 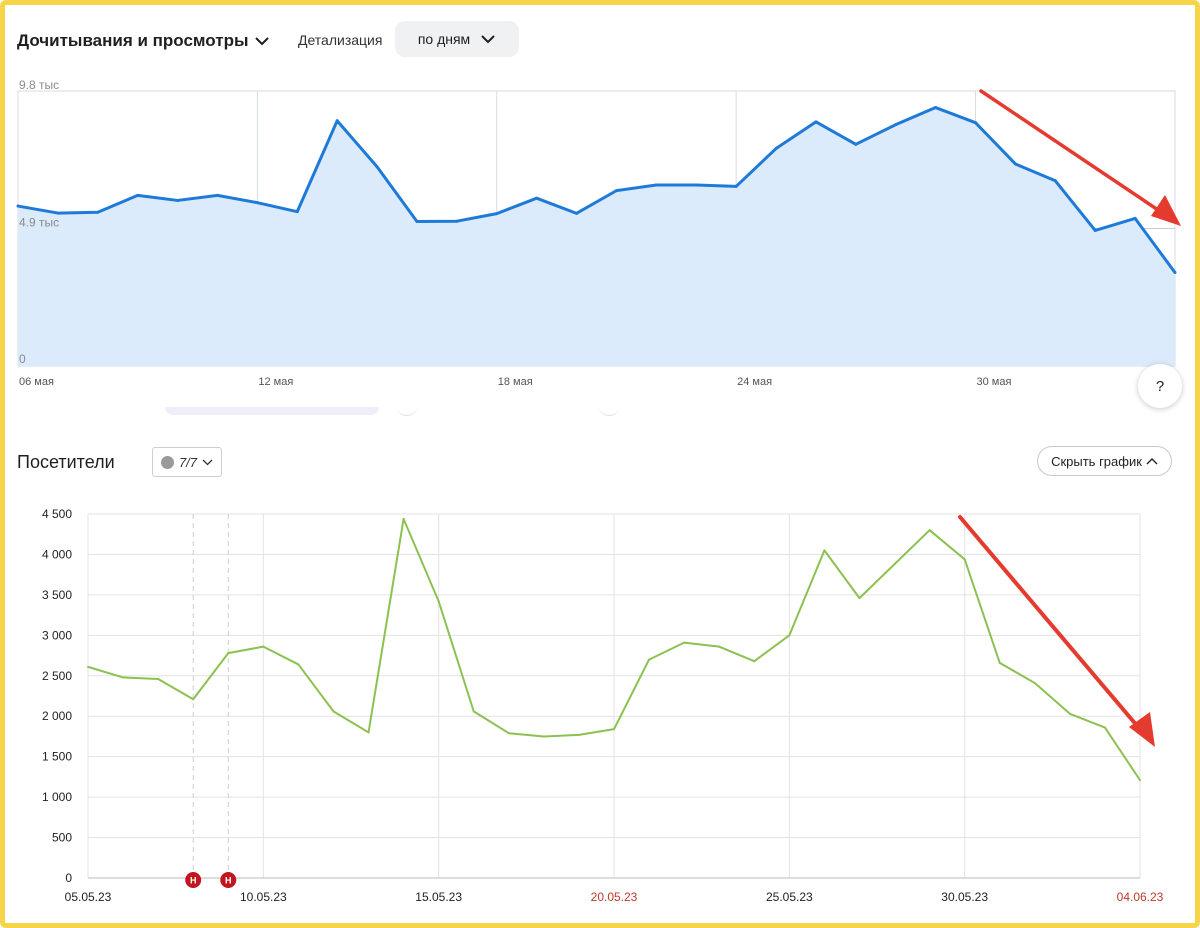 I want to click on x-tick-label: 10.05.23, so click(x=263, y=897).